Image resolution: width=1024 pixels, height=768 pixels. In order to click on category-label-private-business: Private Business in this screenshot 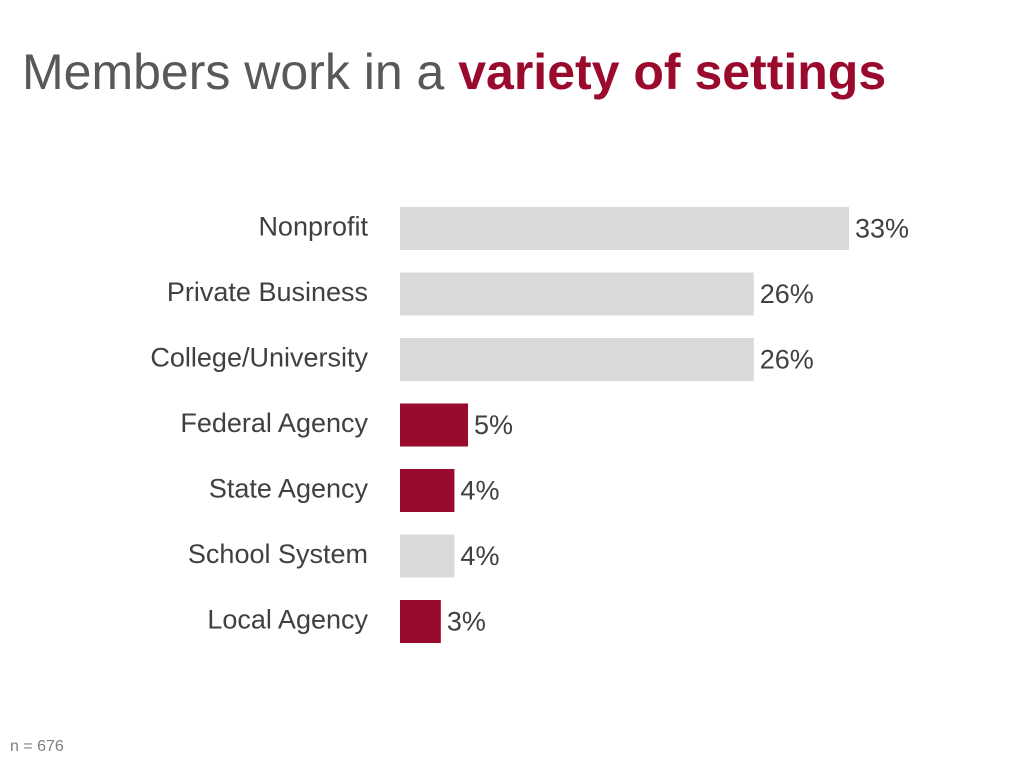, I will do `click(267, 292)`.